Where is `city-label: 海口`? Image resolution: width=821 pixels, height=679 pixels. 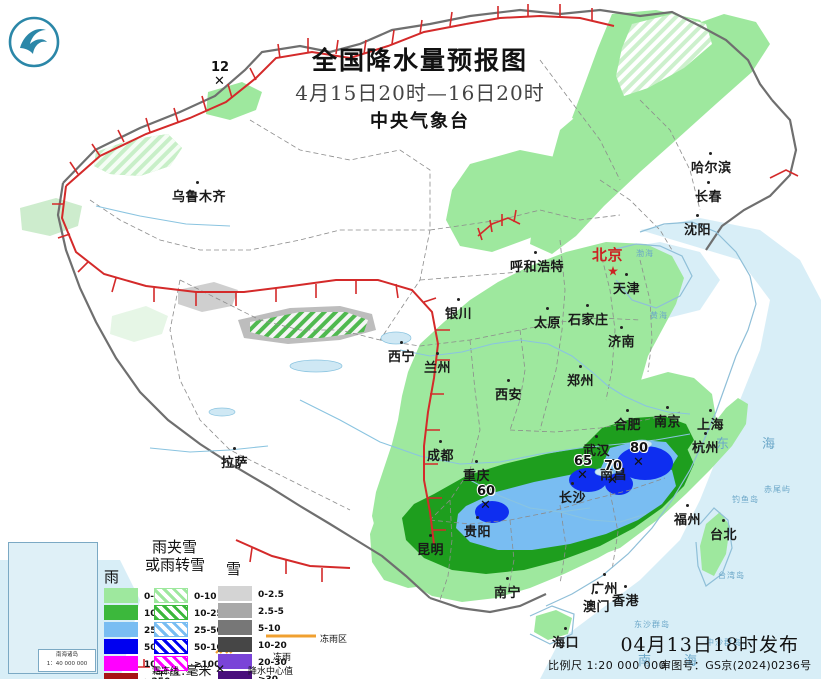
city-label: 海口 is located at coordinates (565, 639).